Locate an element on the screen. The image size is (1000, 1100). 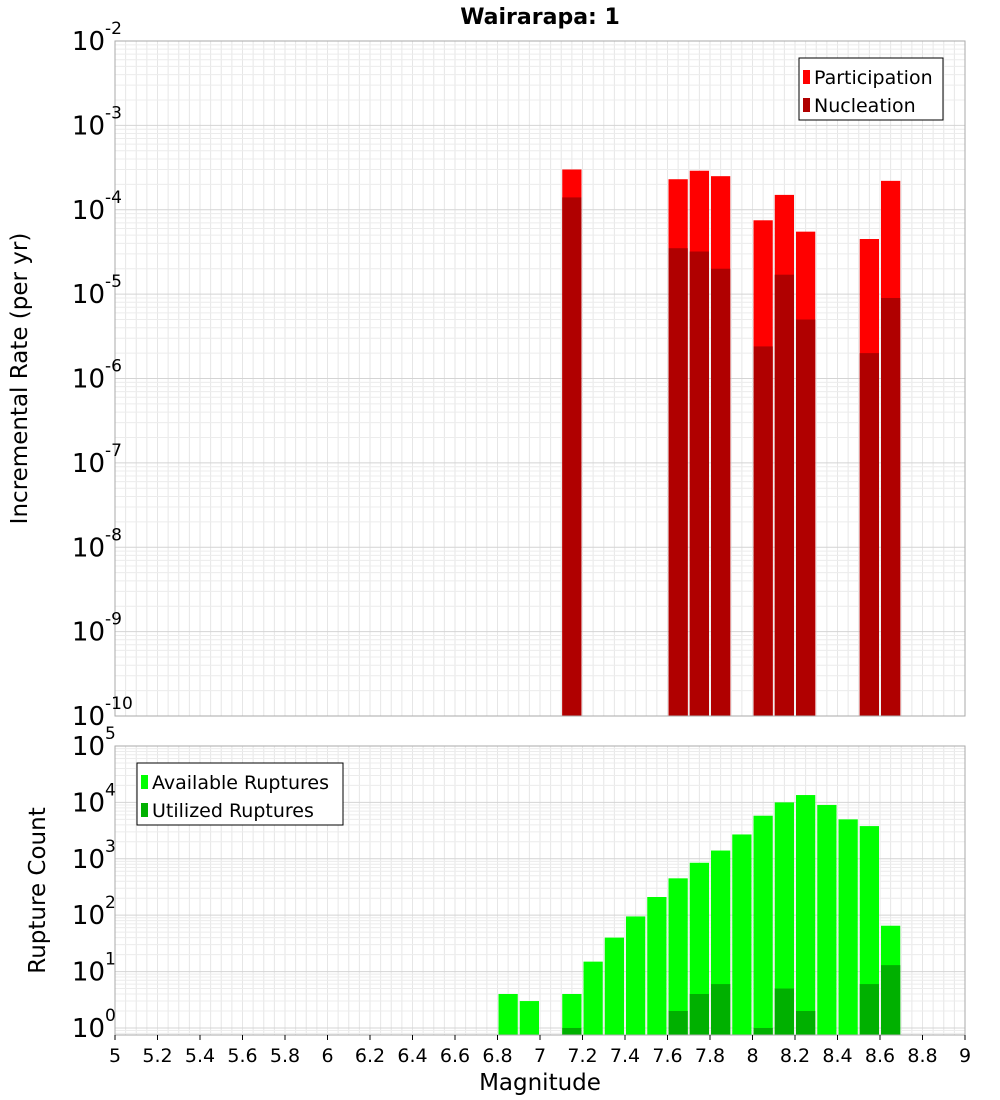
y-tick-exponent: -4 is located at coordinates (113, 198).